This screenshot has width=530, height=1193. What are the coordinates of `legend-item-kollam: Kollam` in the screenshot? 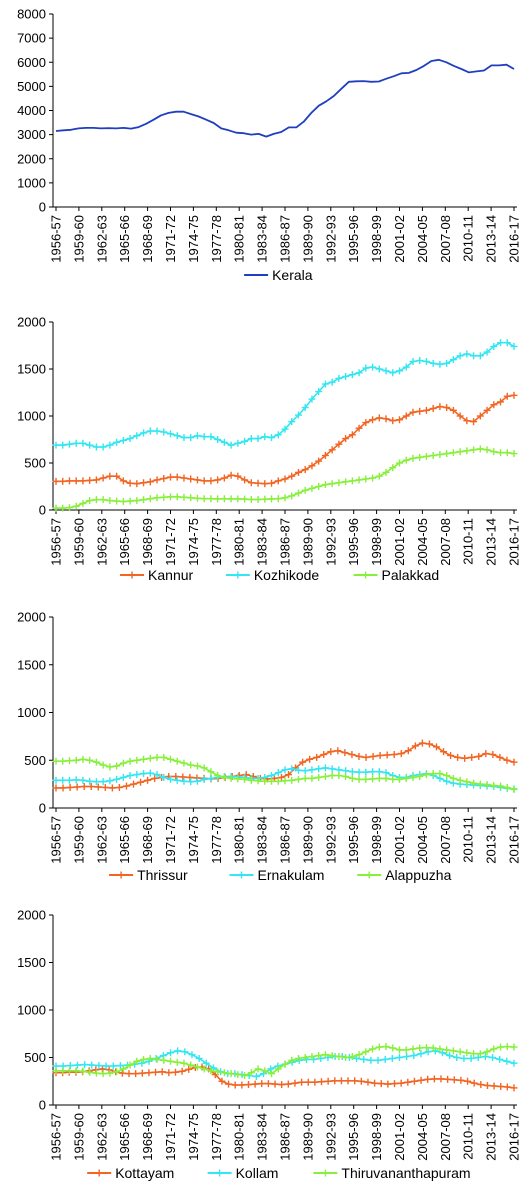 It's located at (242, 1173).